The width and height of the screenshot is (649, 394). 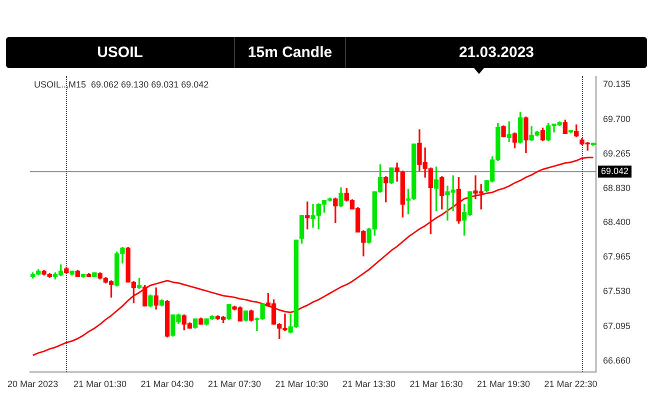 What do you see at coordinates (617, 153) in the screenshot?
I see `y-tick-label: 69.265` at bounding box center [617, 153].